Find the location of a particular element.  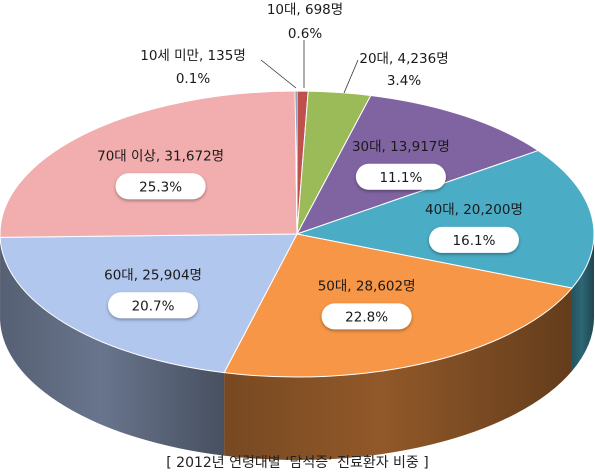

slice-label-4: 50대, 28,602명 is located at coordinates (367, 286).